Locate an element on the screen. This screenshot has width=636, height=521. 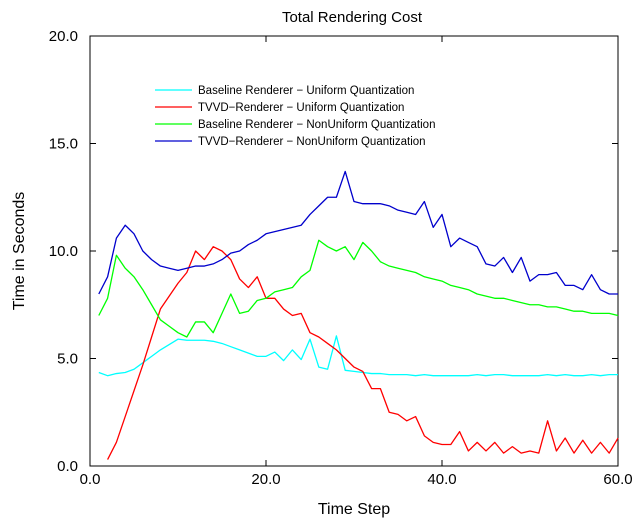
y-tick-label: 10.0 is located at coordinates (63, 251).